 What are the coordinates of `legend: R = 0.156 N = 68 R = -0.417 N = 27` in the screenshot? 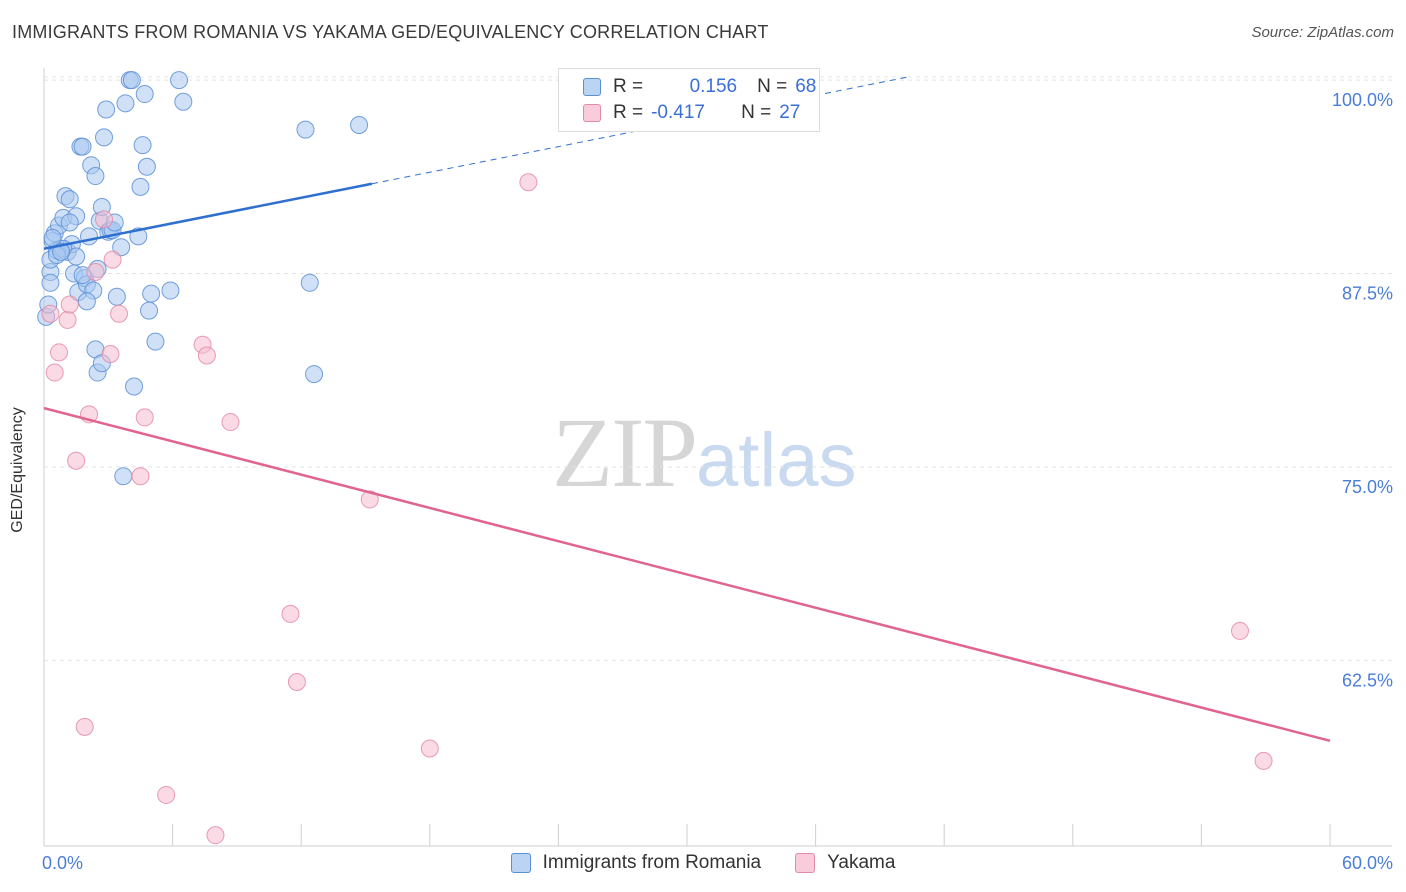 It's located at (689, 100).